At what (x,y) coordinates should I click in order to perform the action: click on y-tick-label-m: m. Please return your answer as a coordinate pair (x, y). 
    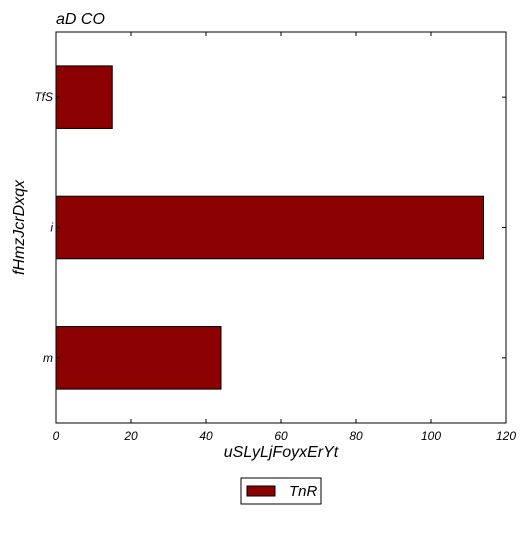
    Looking at the image, I should click on (48, 358).